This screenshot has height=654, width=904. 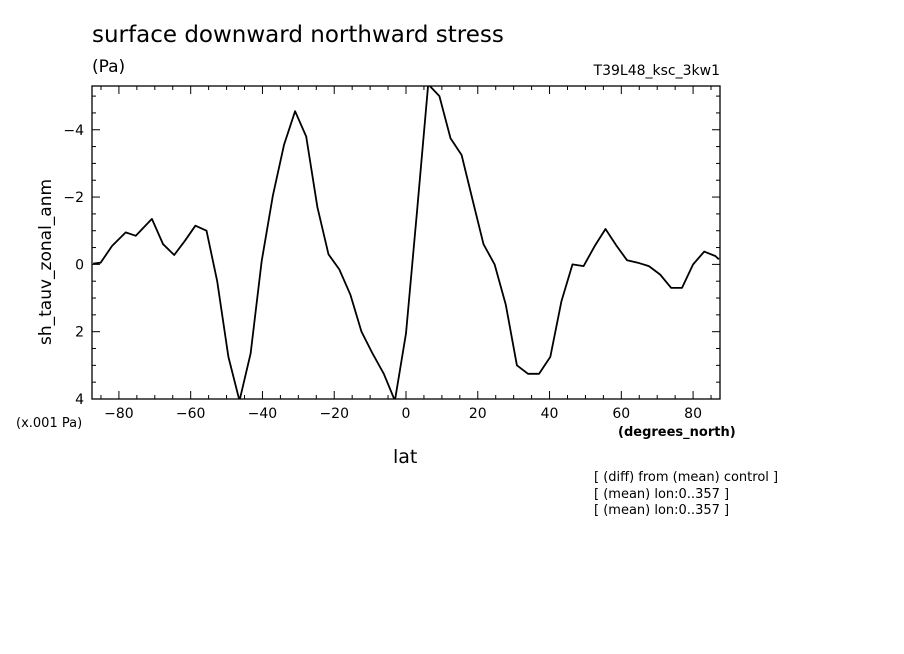 What do you see at coordinates (621, 414) in the screenshot?
I see `x-tick-label: 60` at bounding box center [621, 414].